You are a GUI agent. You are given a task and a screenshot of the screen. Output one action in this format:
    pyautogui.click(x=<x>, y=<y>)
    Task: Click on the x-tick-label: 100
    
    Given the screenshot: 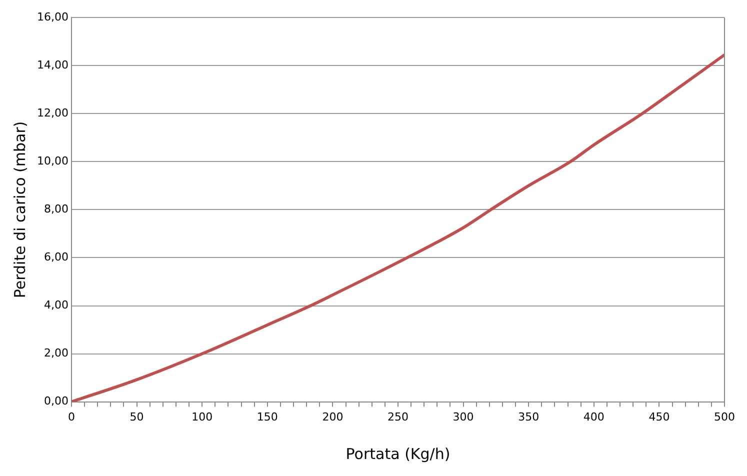 What is the action you would take?
    pyautogui.click(x=202, y=417)
    